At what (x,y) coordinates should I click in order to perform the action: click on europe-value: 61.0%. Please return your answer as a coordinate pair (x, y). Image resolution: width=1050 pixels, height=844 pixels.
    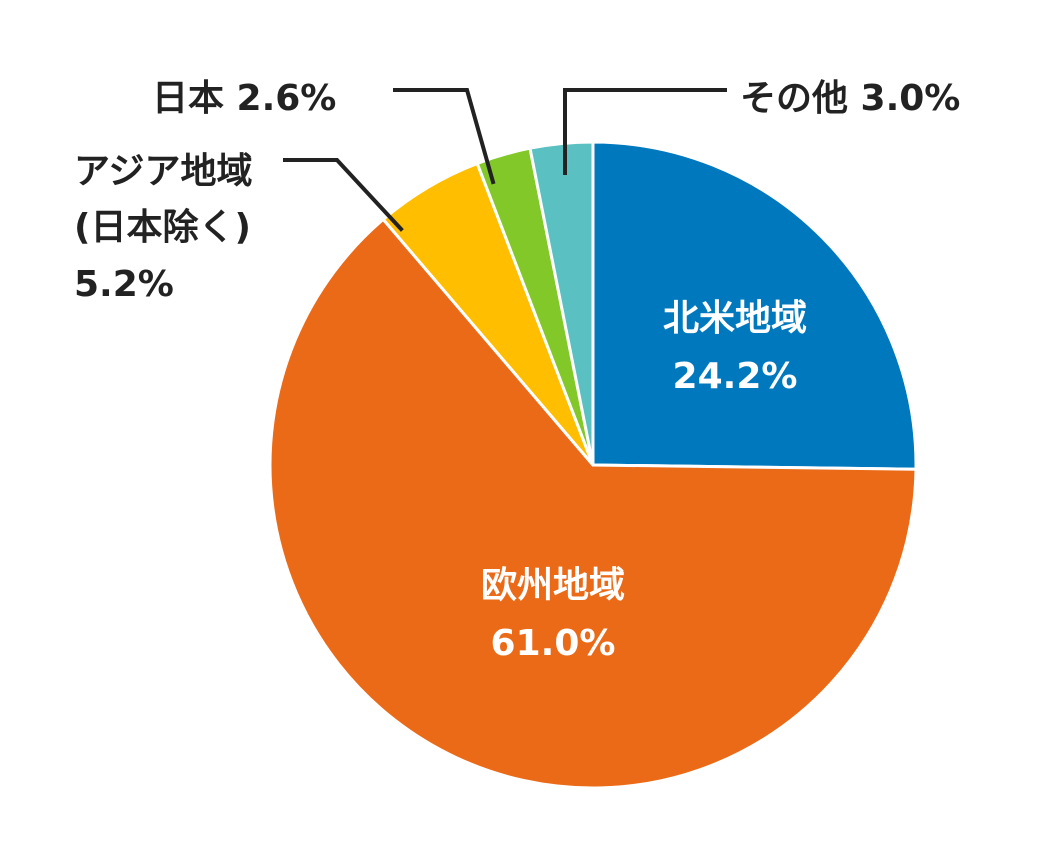
    Looking at the image, I should click on (553, 643).